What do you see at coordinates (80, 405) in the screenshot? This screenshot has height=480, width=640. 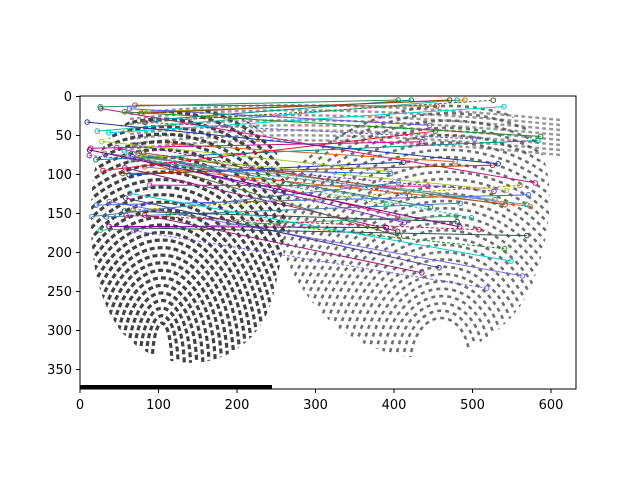 I see `x-tick-label: 0` at bounding box center [80, 405].